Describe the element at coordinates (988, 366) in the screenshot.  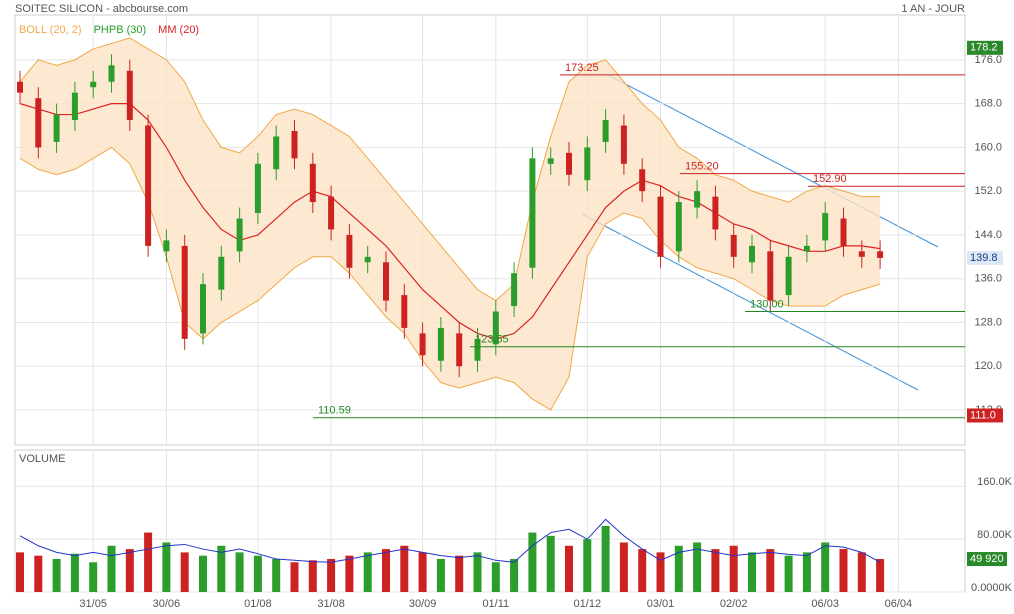
I see `y-tick-label: 120.0` at that location.